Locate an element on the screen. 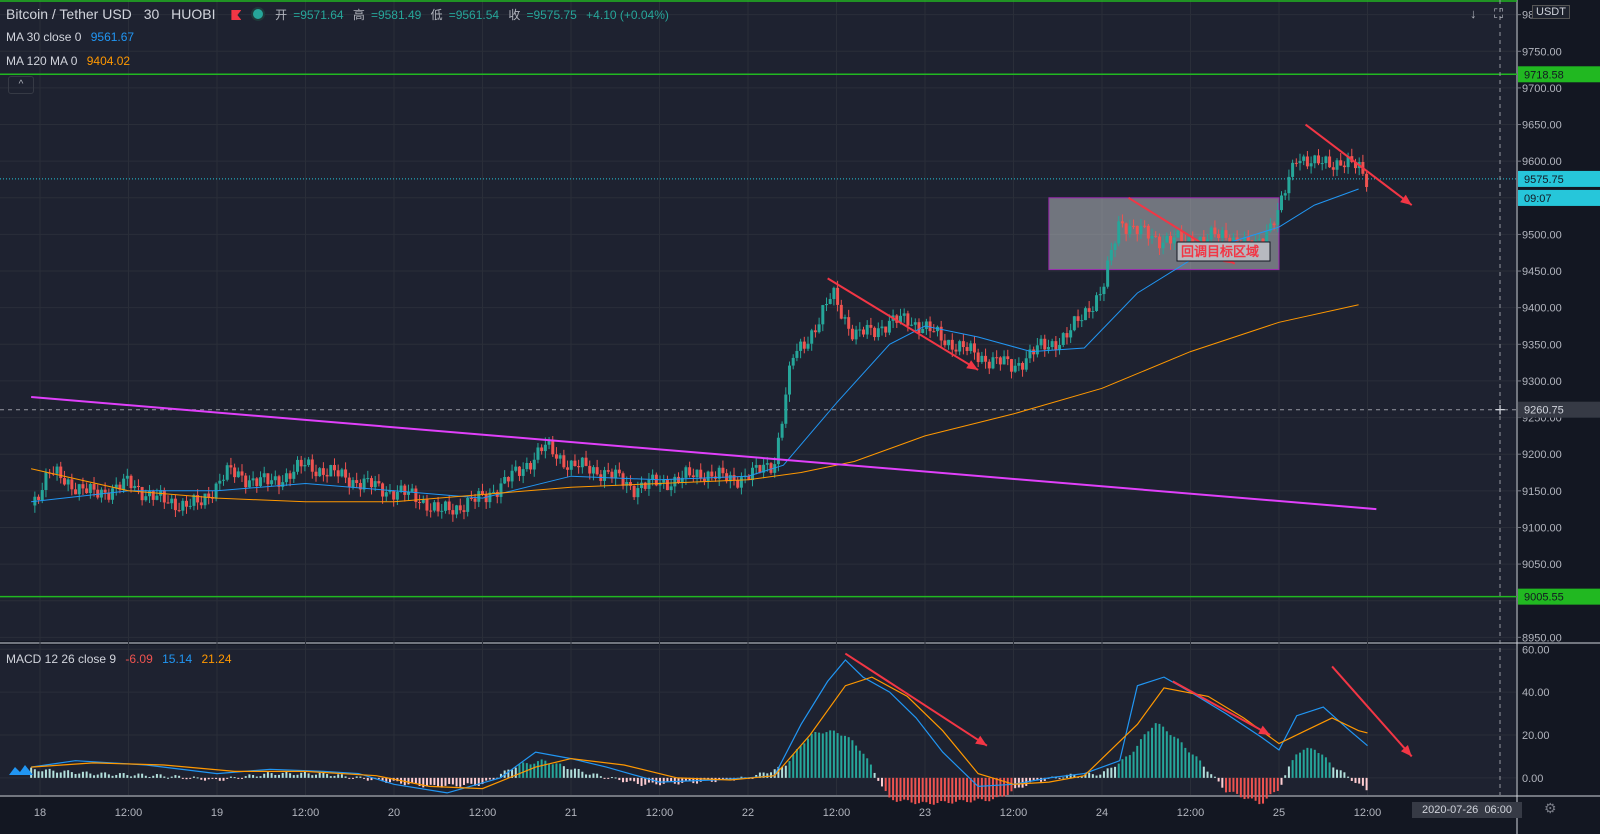  macd-label: MACD 12 26 close 9 is located at coordinates (61, 659).